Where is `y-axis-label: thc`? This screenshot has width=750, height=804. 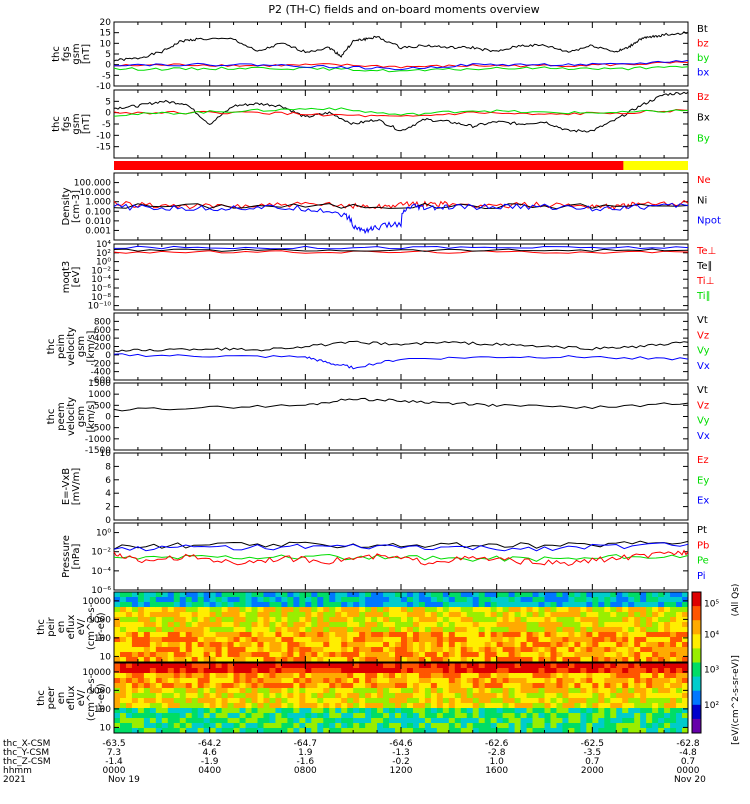
y-axis-label: thc is located at coordinates (56, 124).